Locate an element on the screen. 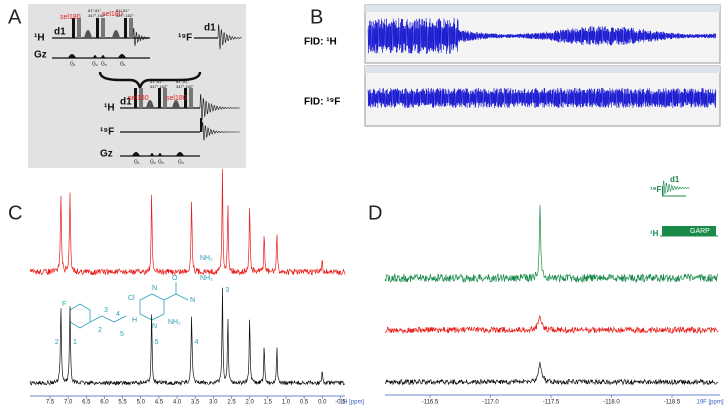 Image resolution: width=724 pixels, height=406 pixels. x-tick-label: 2.0 is located at coordinates (249, 403).